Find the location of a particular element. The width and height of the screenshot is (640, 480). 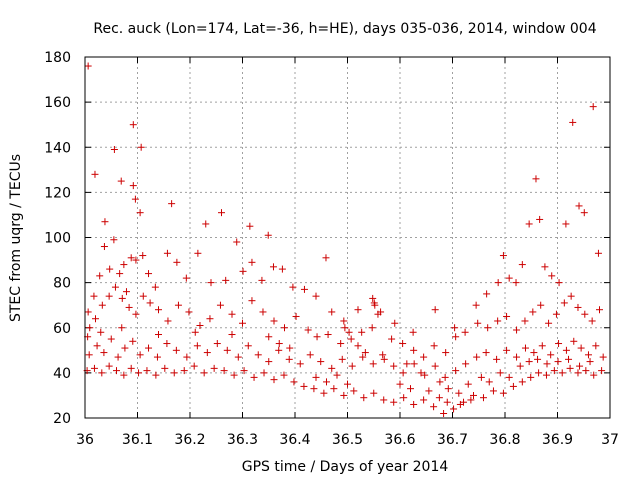

x-axis-label: GPS time / Days of year 2014 is located at coordinates (345, 467).